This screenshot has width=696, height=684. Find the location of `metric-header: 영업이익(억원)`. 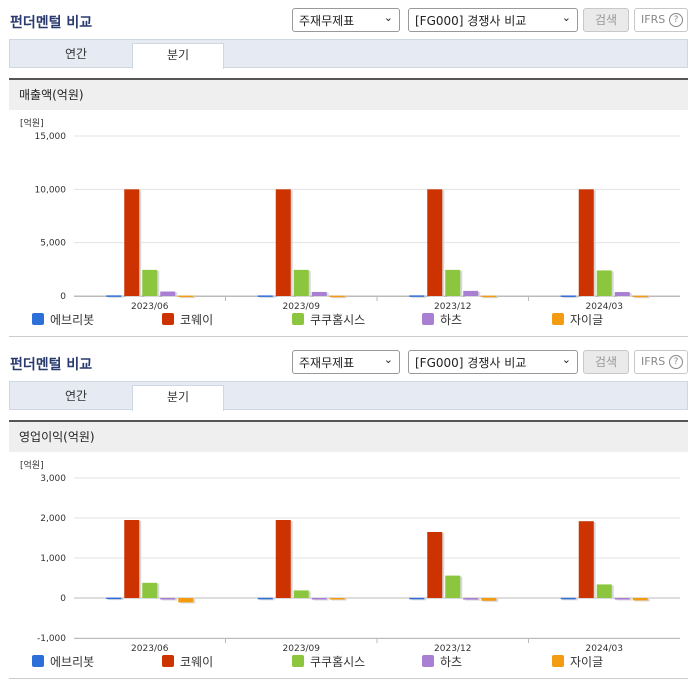

metric-header: 영업이익(억원) is located at coordinates (348, 436).